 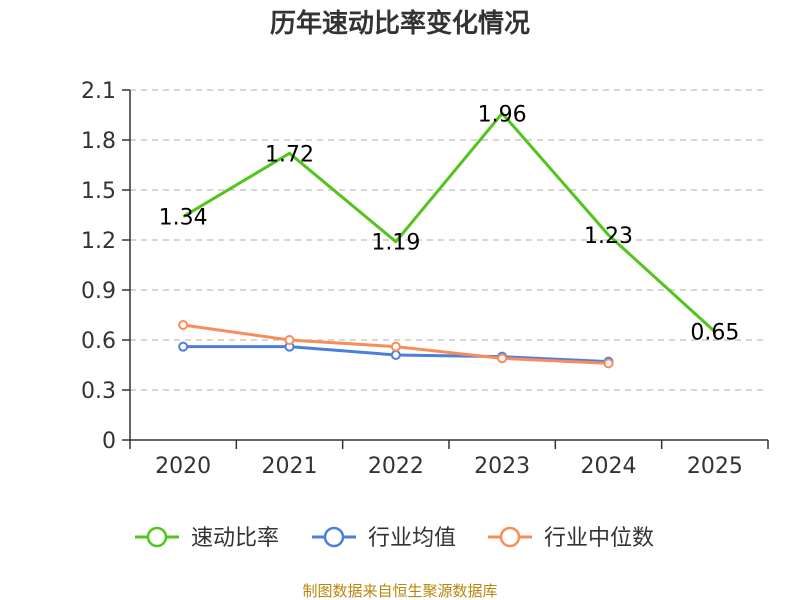 What do you see at coordinates (412, 538) in the screenshot?
I see `legend-label-1: 行业均值` at bounding box center [412, 538].